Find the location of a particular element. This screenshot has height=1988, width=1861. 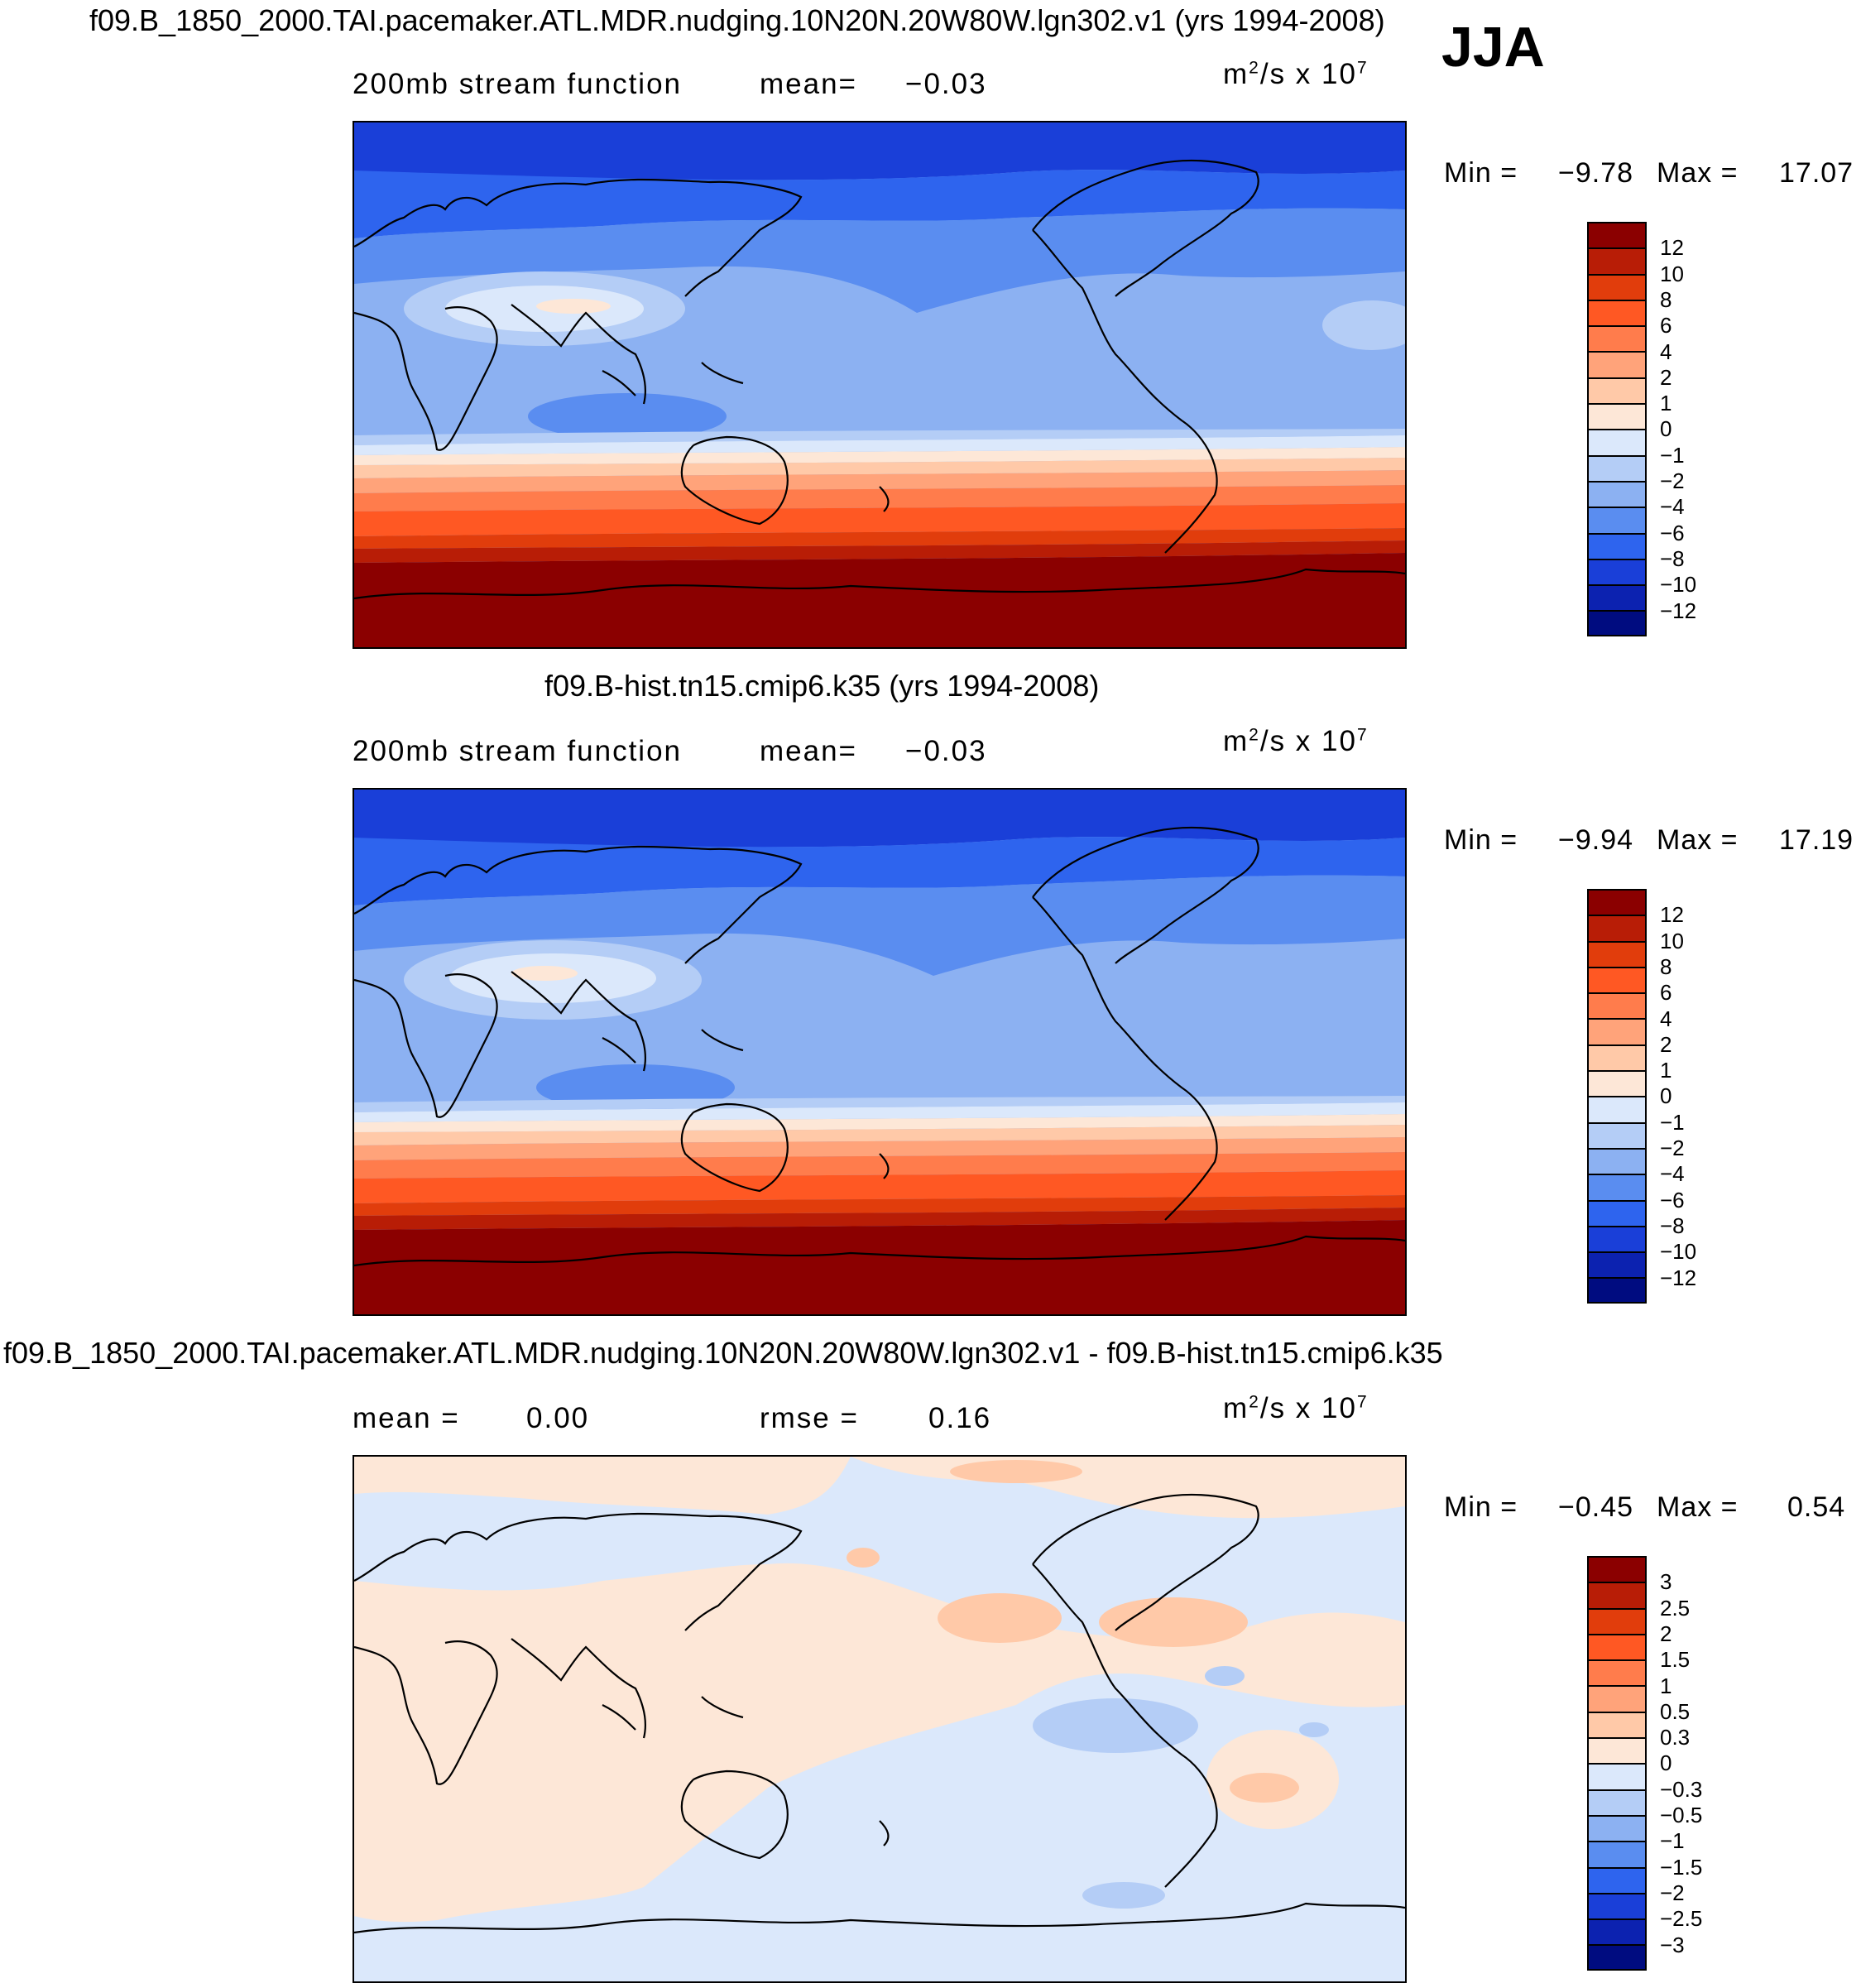

panel2-min-label: Min = is located at coordinates (1481, 840).